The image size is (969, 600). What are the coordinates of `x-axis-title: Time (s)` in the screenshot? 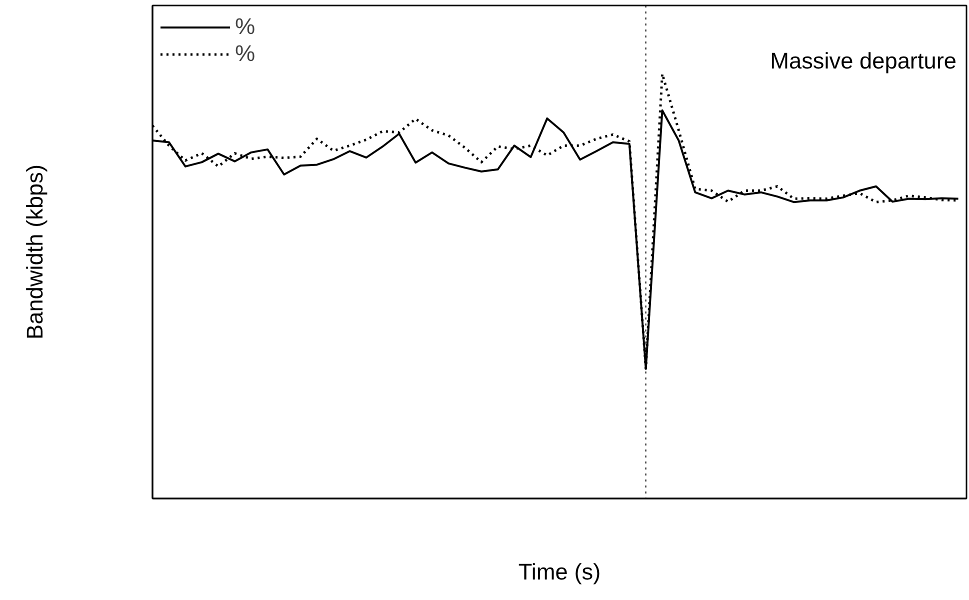 It's located at (559, 571).